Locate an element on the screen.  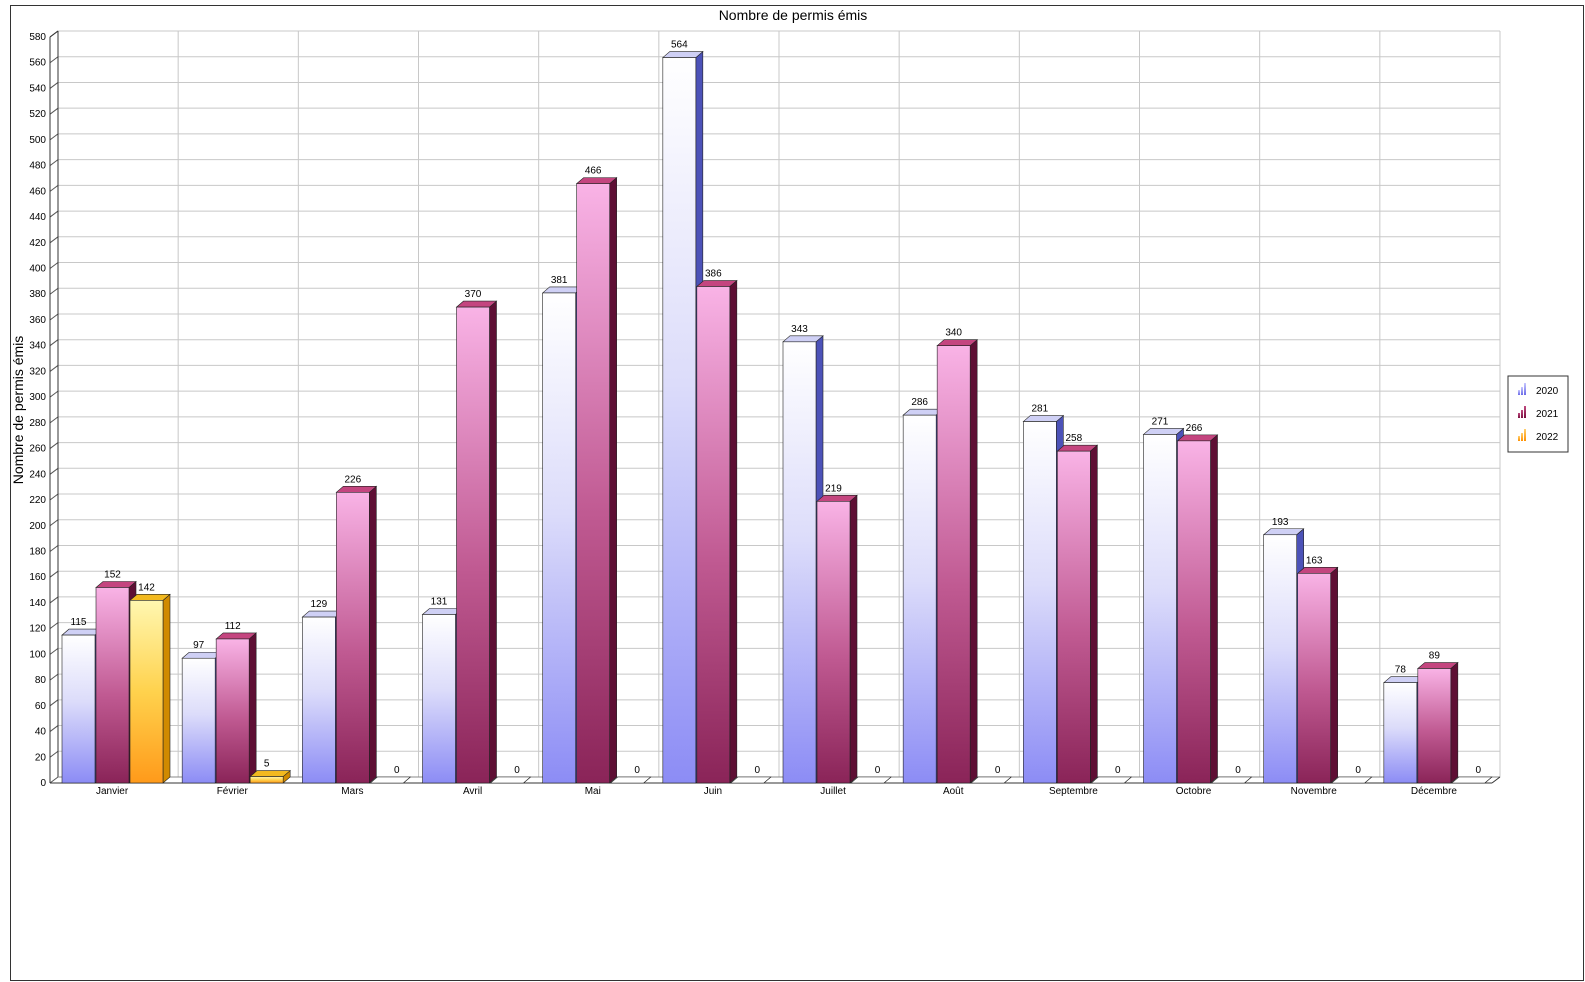
bar-2021-Mai is located at coordinates (596, 480).